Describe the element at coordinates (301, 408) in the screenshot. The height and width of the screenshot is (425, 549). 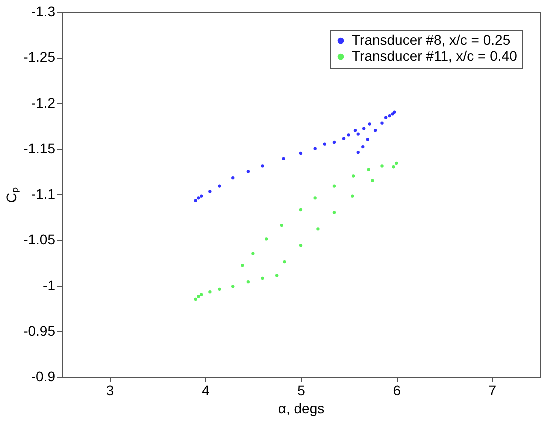
I see `x-axis-title: α, degs` at that location.